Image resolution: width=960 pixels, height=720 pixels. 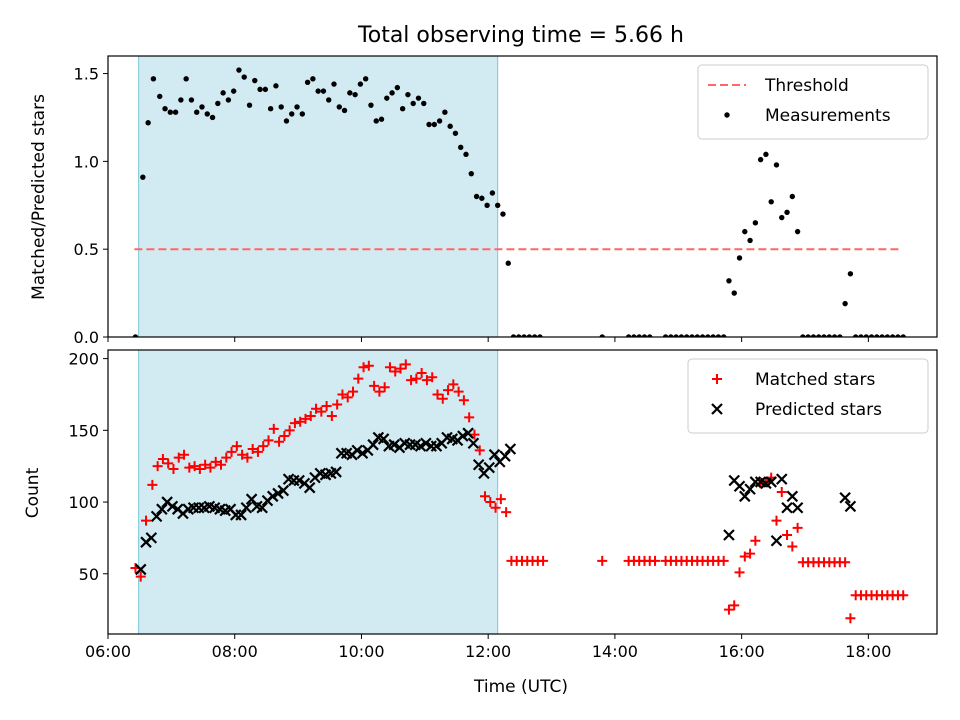 I want to click on observing-window, so click(x=318, y=196).